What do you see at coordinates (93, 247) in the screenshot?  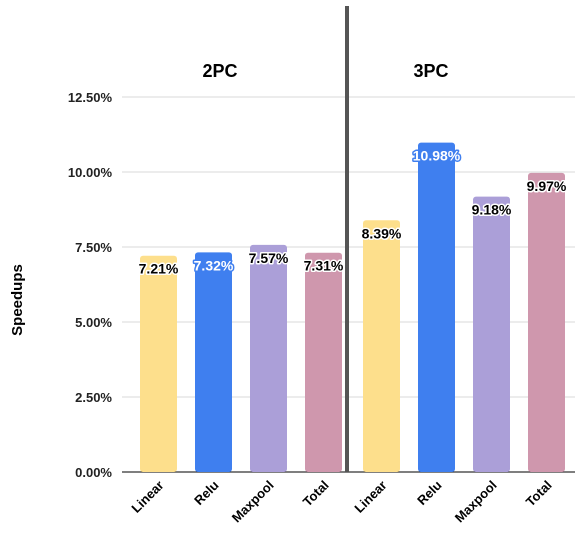 I see `y-tick-label: 7.50%` at bounding box center [93, 247].